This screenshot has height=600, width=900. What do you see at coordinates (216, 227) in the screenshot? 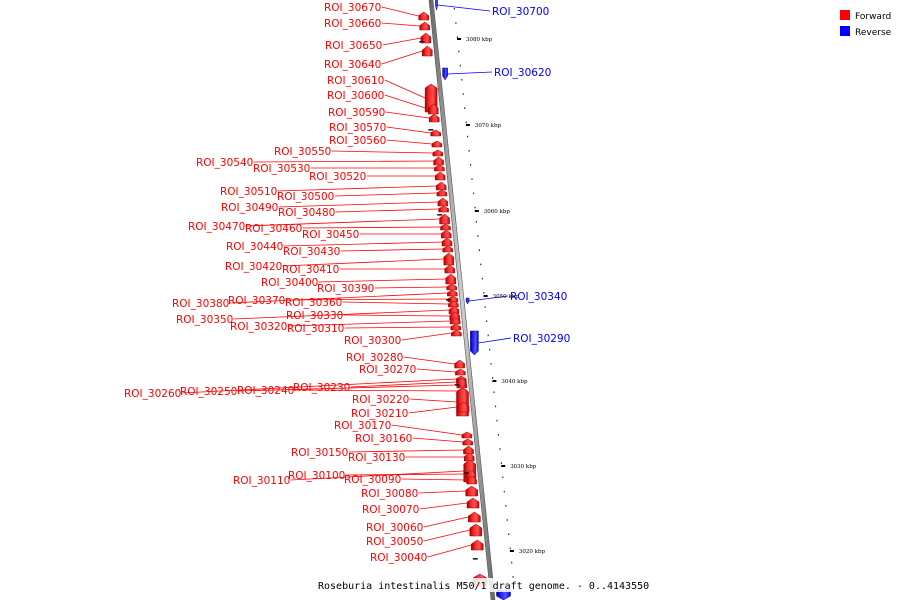
I see `gene-label-roi-30470: ROI_30470` at bounding box center [216, 227].